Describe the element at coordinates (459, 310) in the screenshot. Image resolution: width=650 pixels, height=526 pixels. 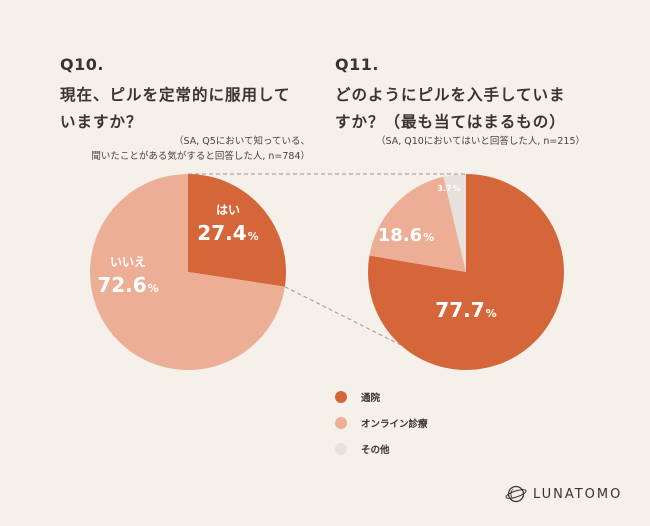
I see `data-label-value: 77.7` at that location.